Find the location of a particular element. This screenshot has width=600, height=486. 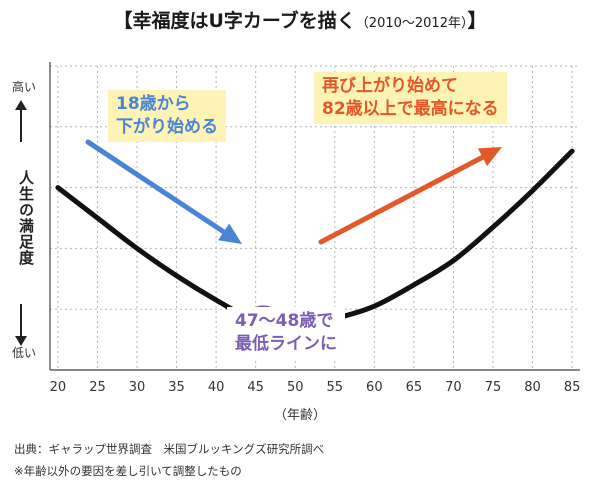

x-tick-label-80: 80 is located at coordinates (532, 387).